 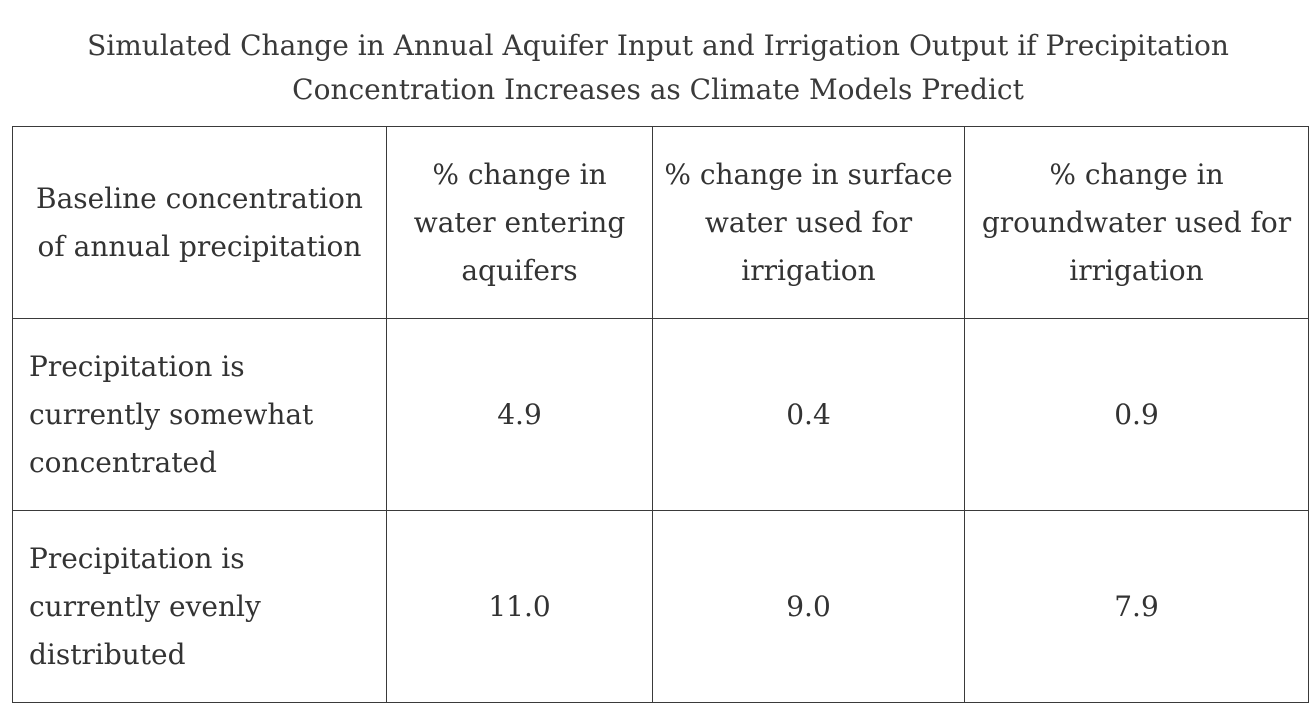 What do you see at coordinates (808, 606) in the screenshot?
I see `cell-surface-water-evenly-distributed: 9.0` at bounding box center [808, 606].